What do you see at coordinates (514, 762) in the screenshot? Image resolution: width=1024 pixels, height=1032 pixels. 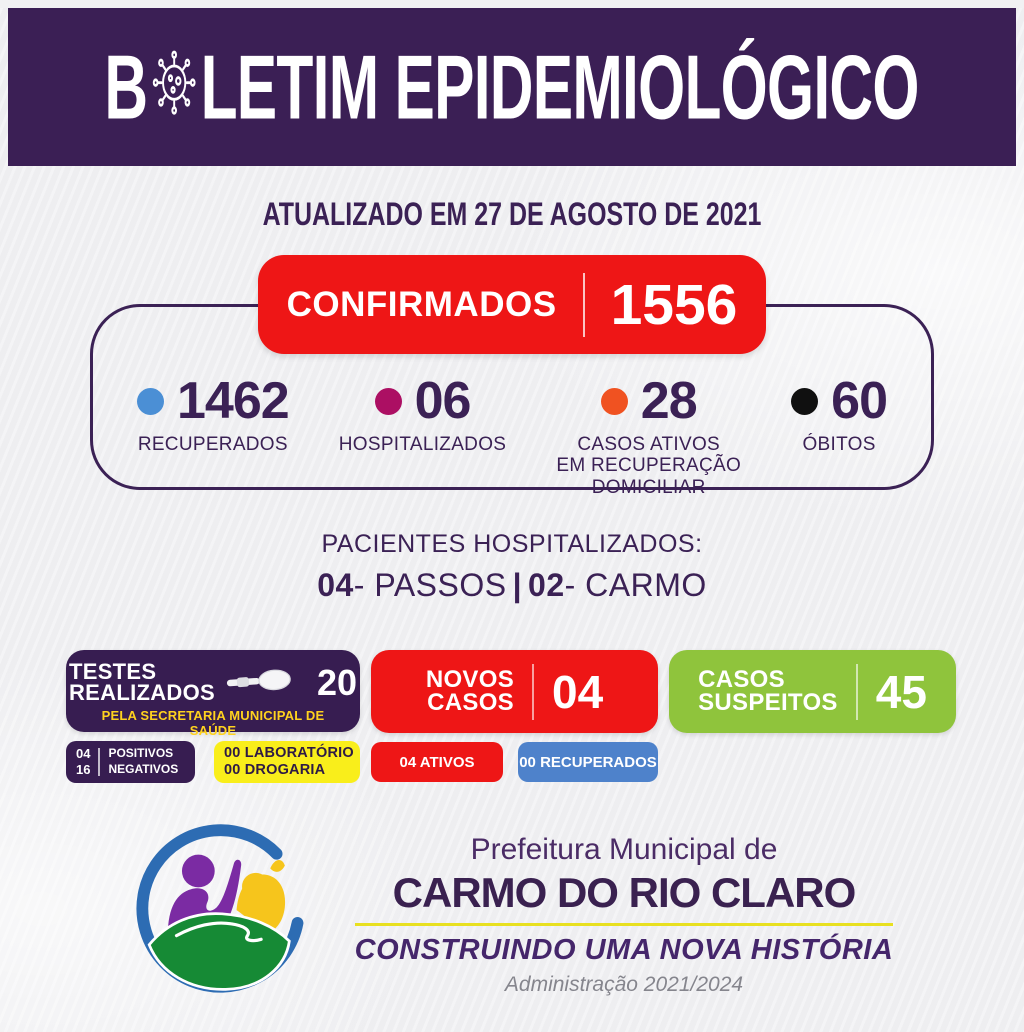 I see `new-cases-mini-row: 04 ATIVOS 00 RECUPERADOS` at bounding box center [514, 762].